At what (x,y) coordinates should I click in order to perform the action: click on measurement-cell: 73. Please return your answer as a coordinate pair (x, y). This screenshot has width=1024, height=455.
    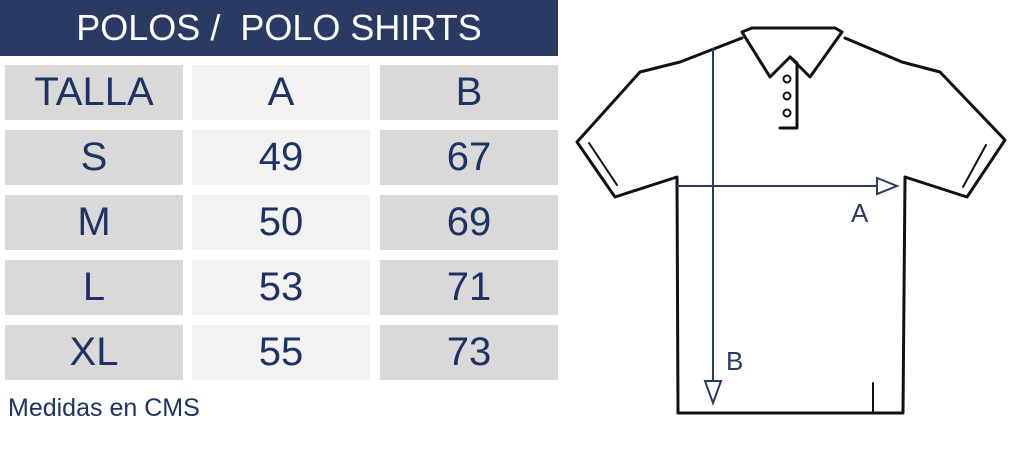
    Looking at the image, I should click on (469, 352).